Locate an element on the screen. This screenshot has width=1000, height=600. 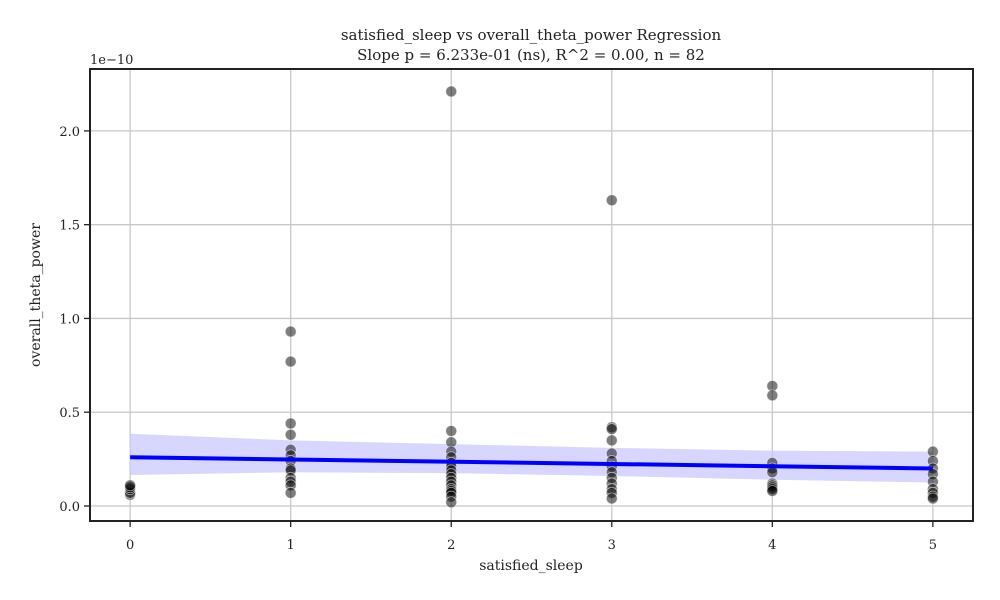
y-tick-label: 0.5 is located at coordinates (69, 413).